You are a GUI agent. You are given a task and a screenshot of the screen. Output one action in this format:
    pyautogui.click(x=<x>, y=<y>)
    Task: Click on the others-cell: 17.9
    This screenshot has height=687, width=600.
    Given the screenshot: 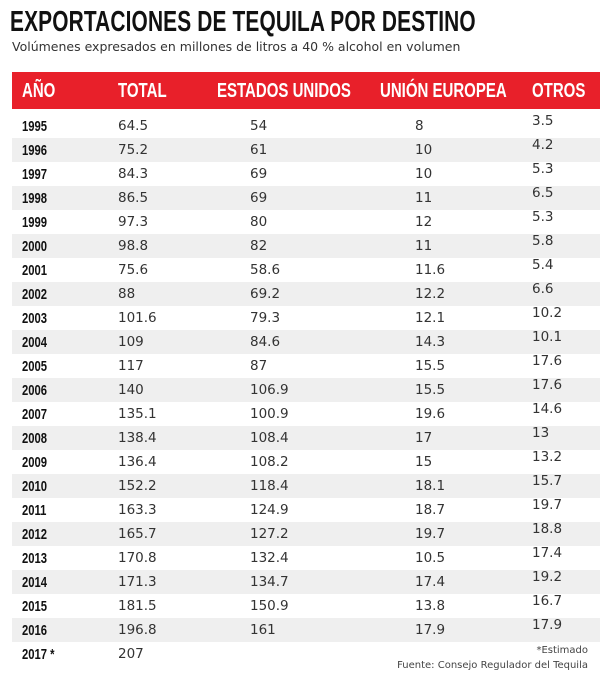 What is the action you would take?
    pyautogui.click(x=547, y=625)
    